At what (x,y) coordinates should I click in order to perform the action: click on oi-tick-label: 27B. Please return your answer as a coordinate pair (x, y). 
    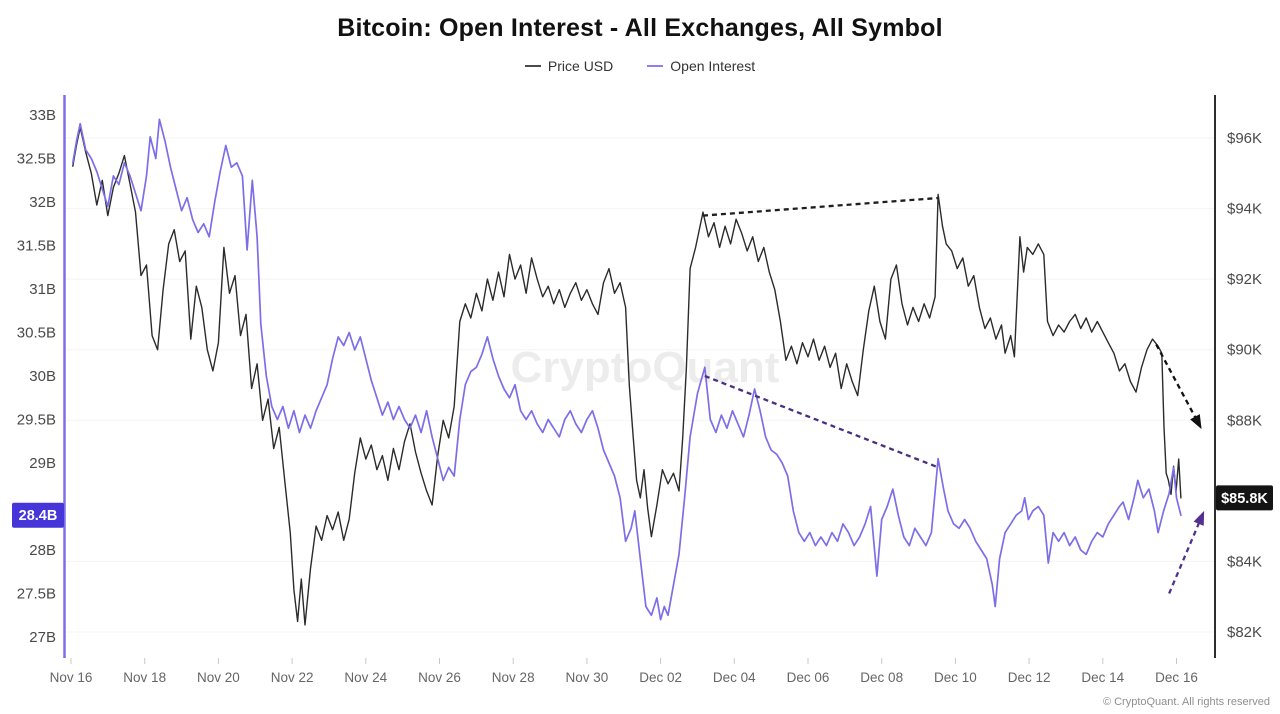
    Looking at the image, I should click on (42, 637).